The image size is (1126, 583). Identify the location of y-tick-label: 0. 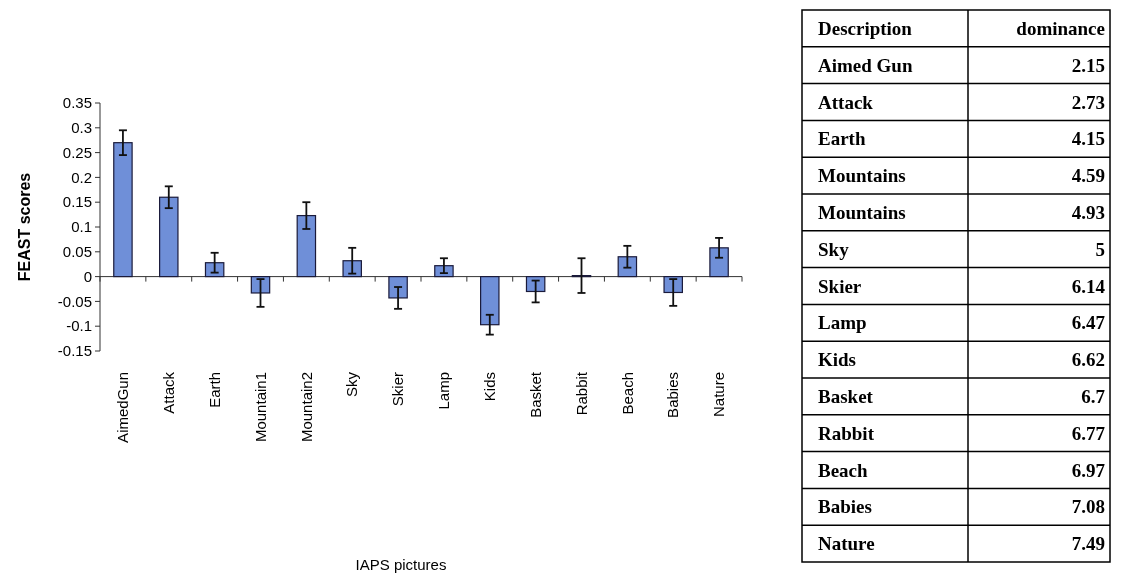
(87, 276).